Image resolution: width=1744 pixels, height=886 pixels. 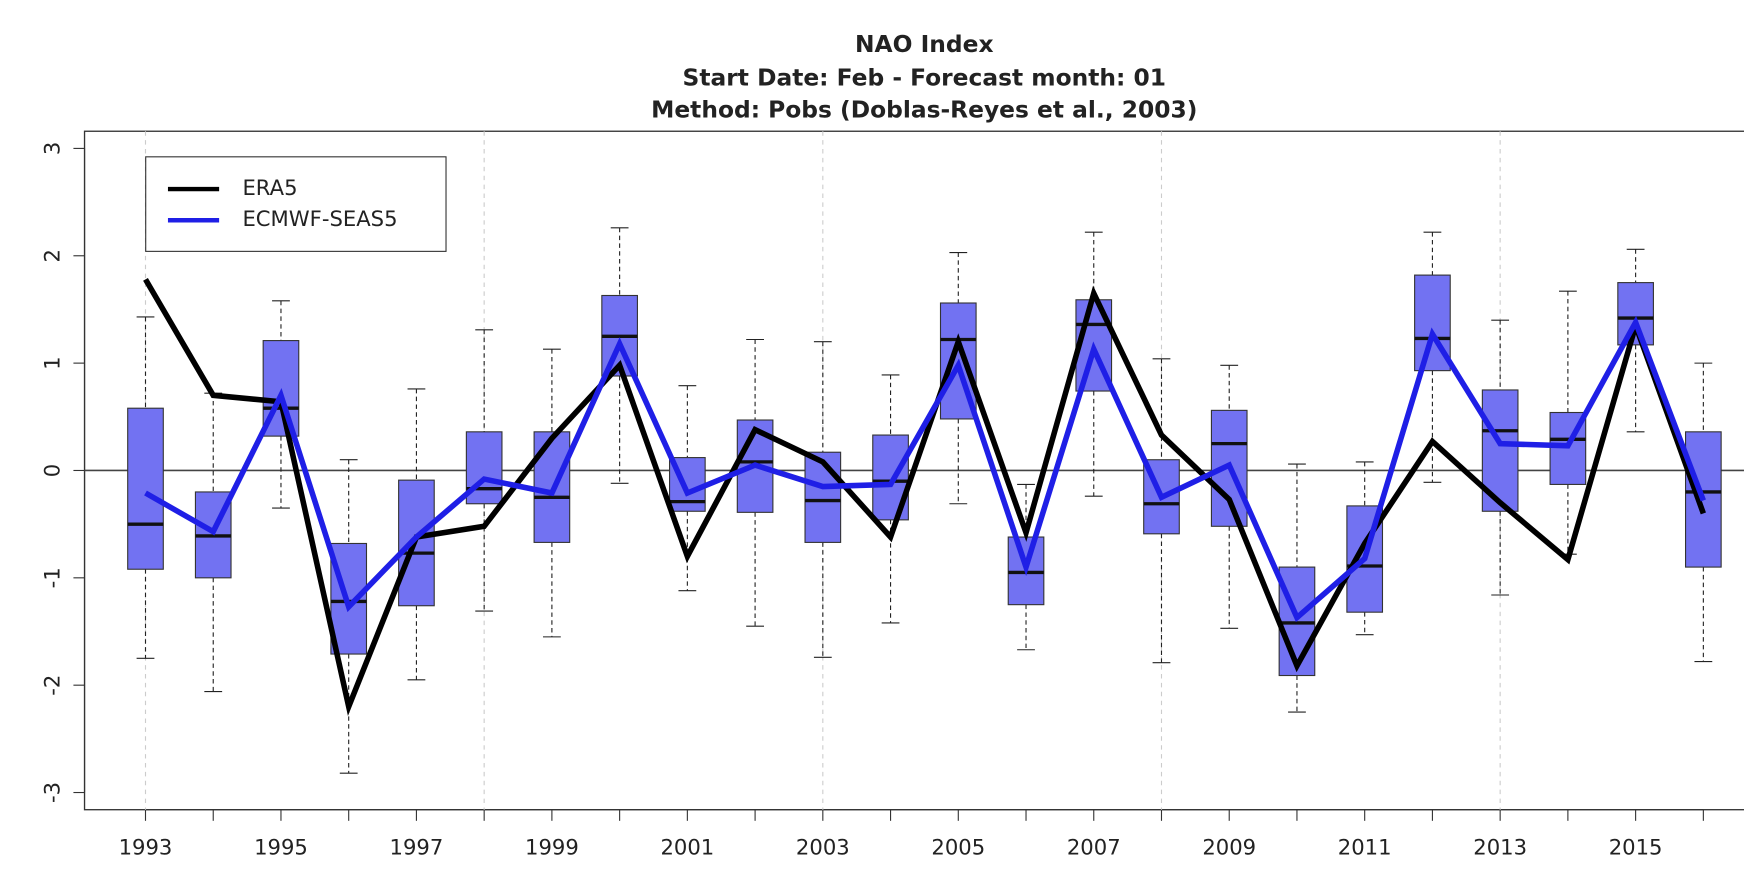 I want to click on x-tick-label: 2001, so click(x=687, y=847).